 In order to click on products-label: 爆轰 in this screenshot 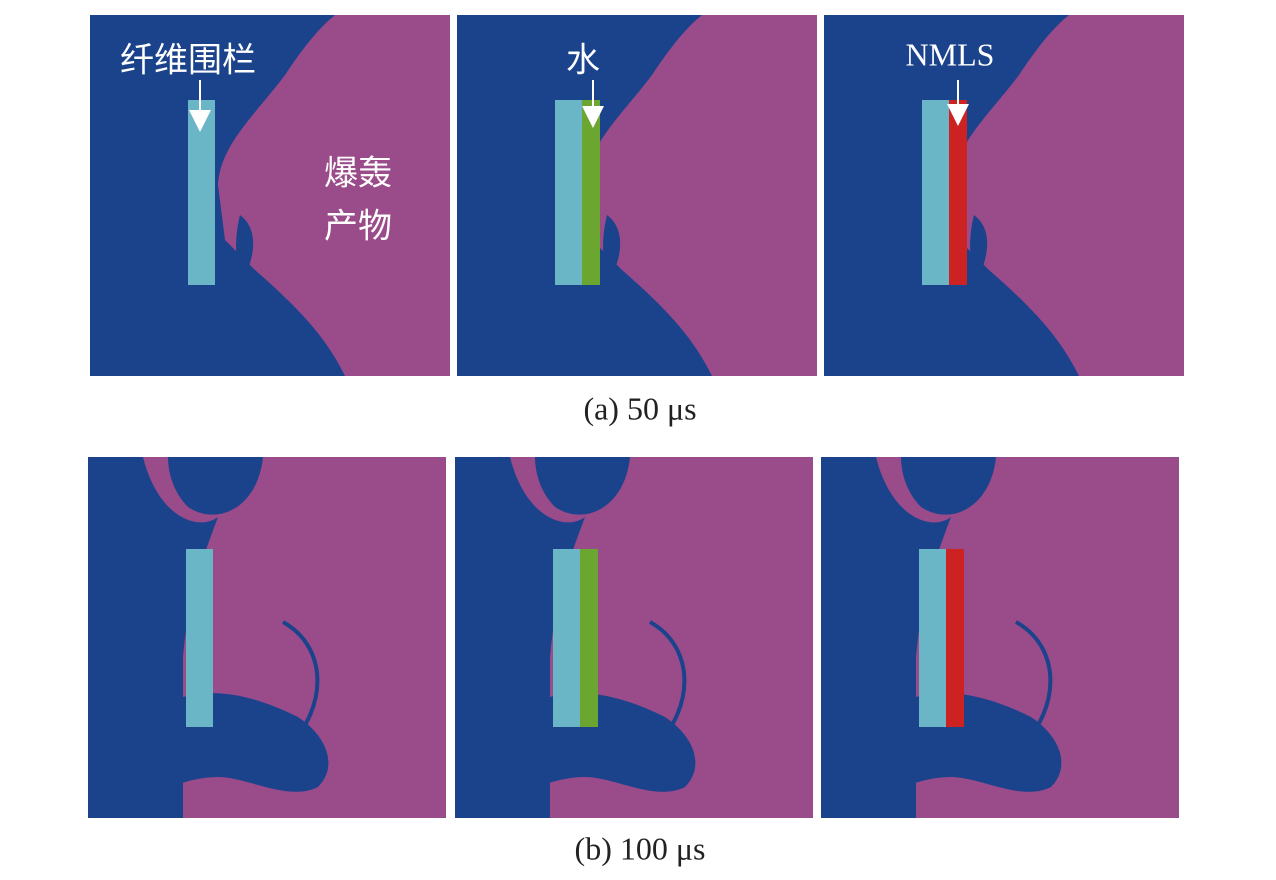, I will do `click(358, 174)`.